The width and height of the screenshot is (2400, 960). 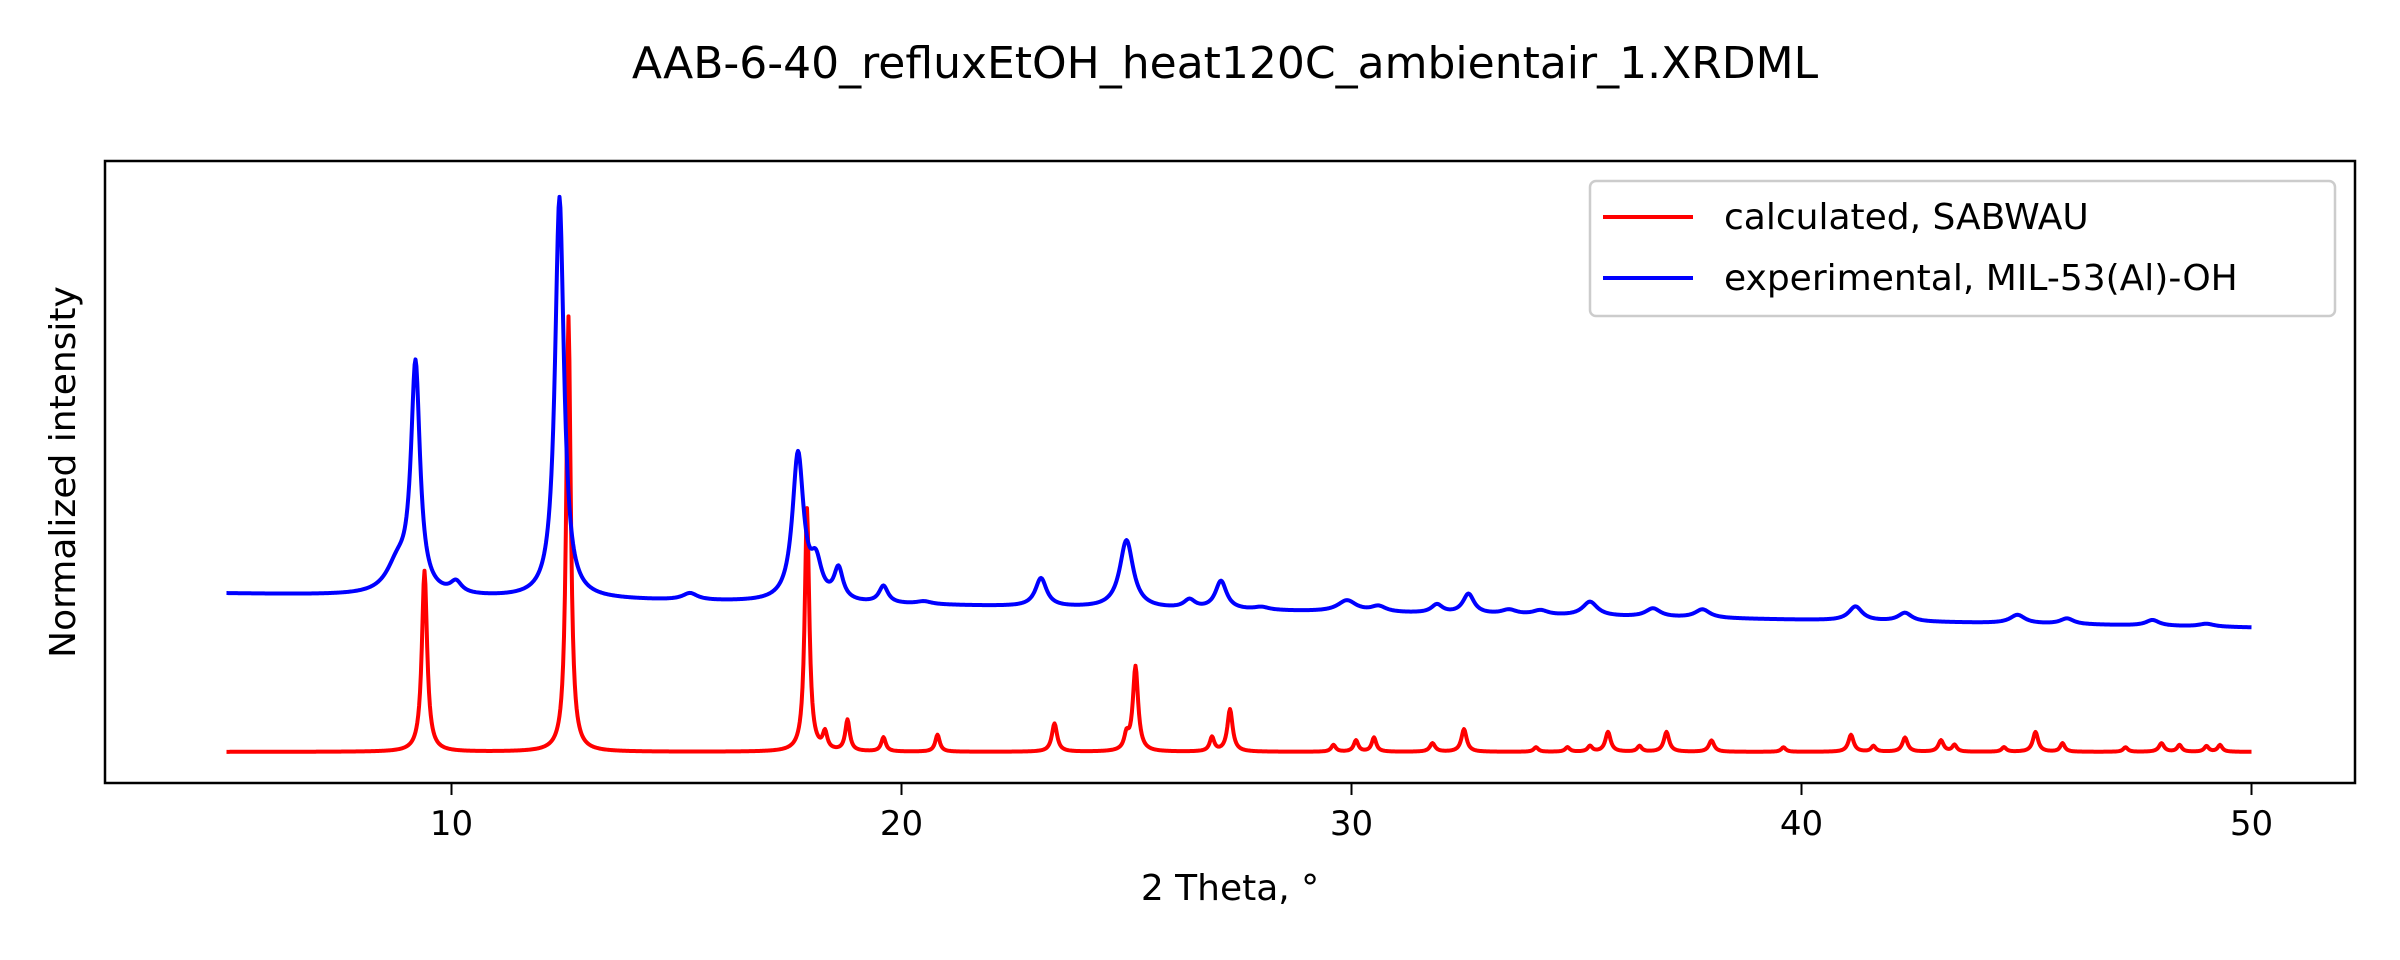 I want to click on x-tick-label-30: 30, so click(x=1351, y=824).